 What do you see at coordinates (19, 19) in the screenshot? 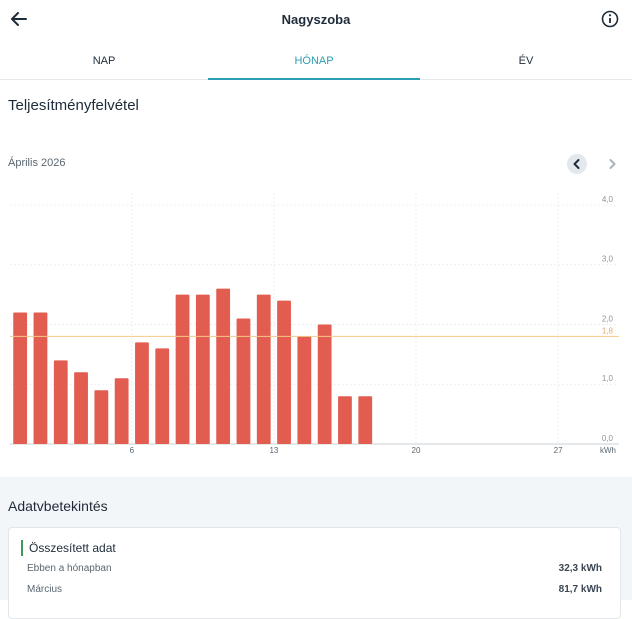
I see `arrow-left-icon` at bounding box center [19, 19].